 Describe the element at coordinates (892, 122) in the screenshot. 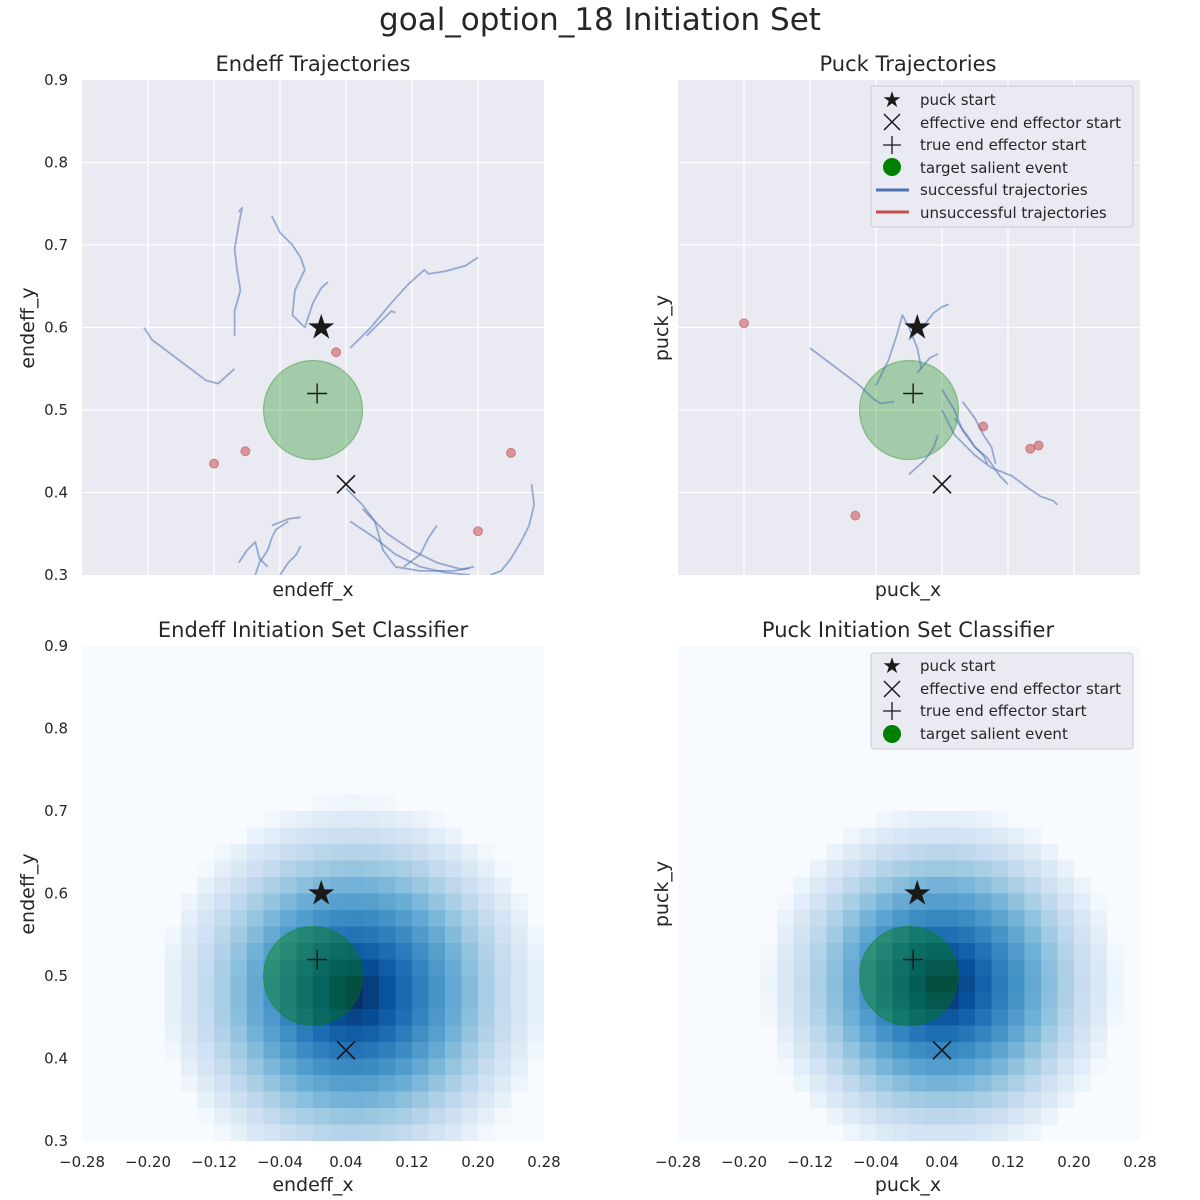

I see `legend-x-icon` at that location.